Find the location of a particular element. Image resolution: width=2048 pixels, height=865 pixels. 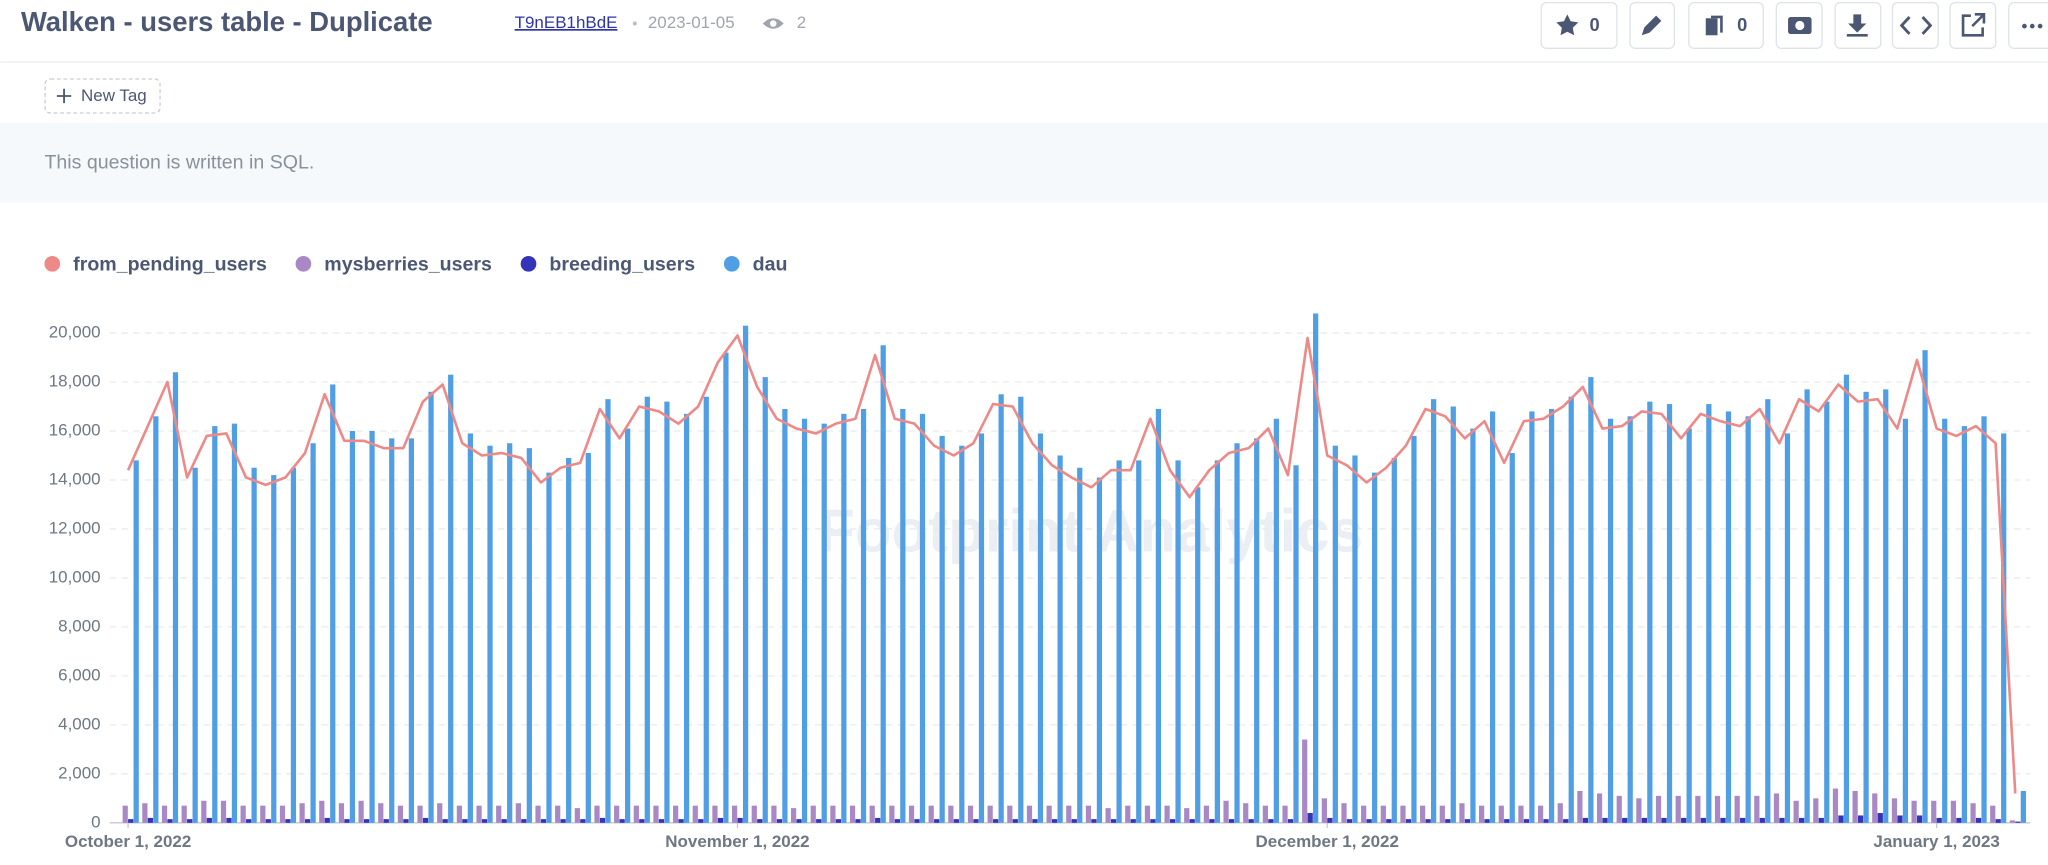

y-tick-label: 4,000 is located at coordinates (79, 723).